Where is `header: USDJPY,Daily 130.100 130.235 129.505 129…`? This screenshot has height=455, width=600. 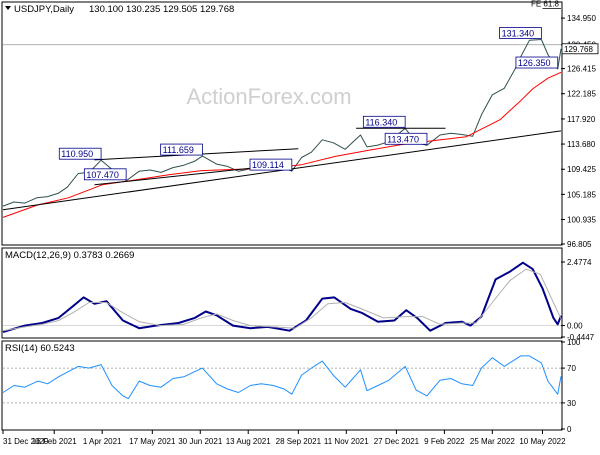
header: USDJPY,Daily 130.100 130.235 129.505 129… is located at coordinates (119, 9).